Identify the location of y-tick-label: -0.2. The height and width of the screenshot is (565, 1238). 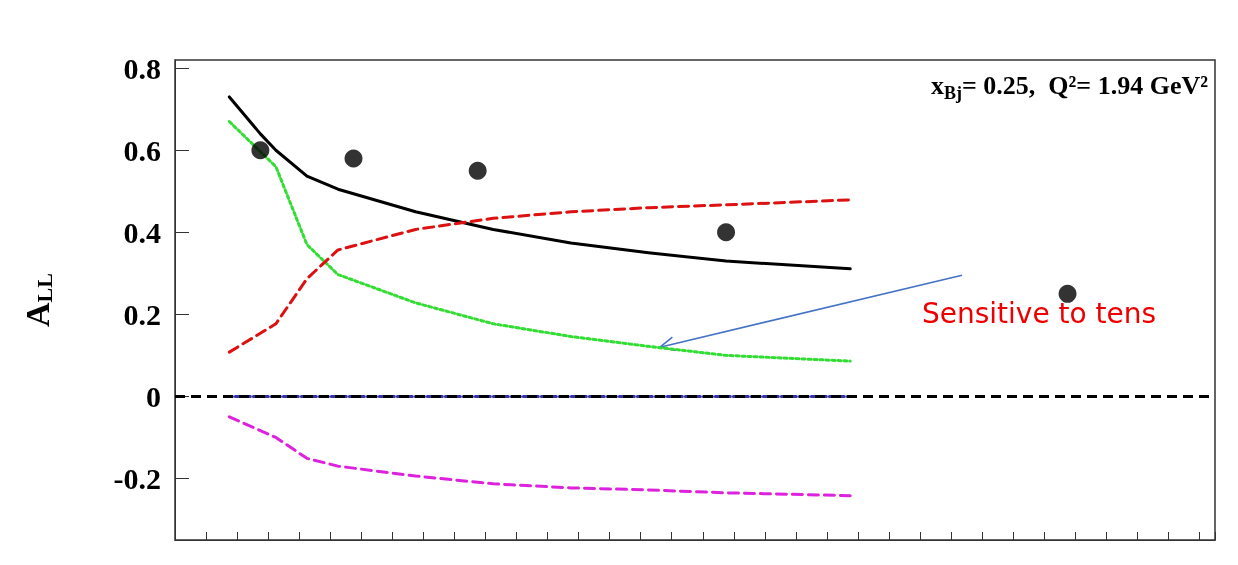
(137, 478).